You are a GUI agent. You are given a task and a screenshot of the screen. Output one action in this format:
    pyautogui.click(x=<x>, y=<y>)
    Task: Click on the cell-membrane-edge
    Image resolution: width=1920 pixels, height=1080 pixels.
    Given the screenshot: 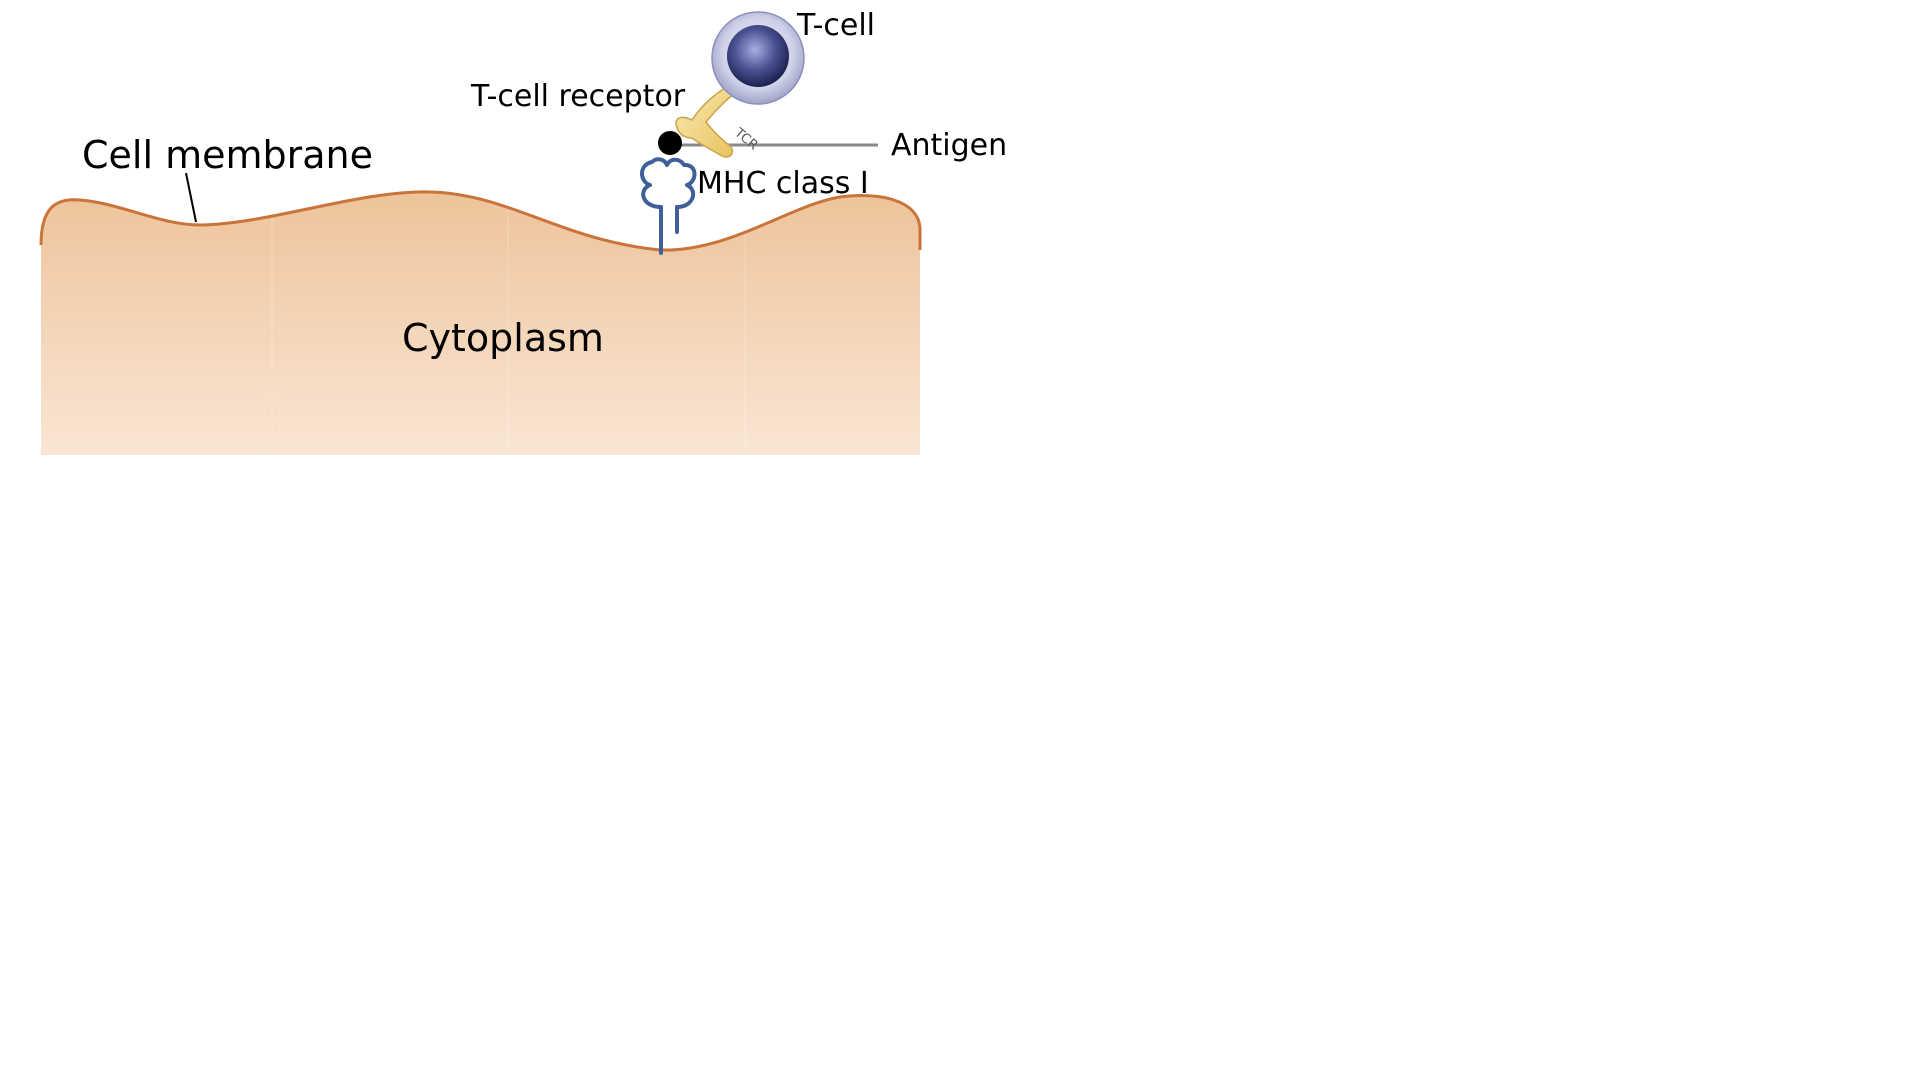 What is the action you would take?
    pyautogui.click(x=480, y=221)
    